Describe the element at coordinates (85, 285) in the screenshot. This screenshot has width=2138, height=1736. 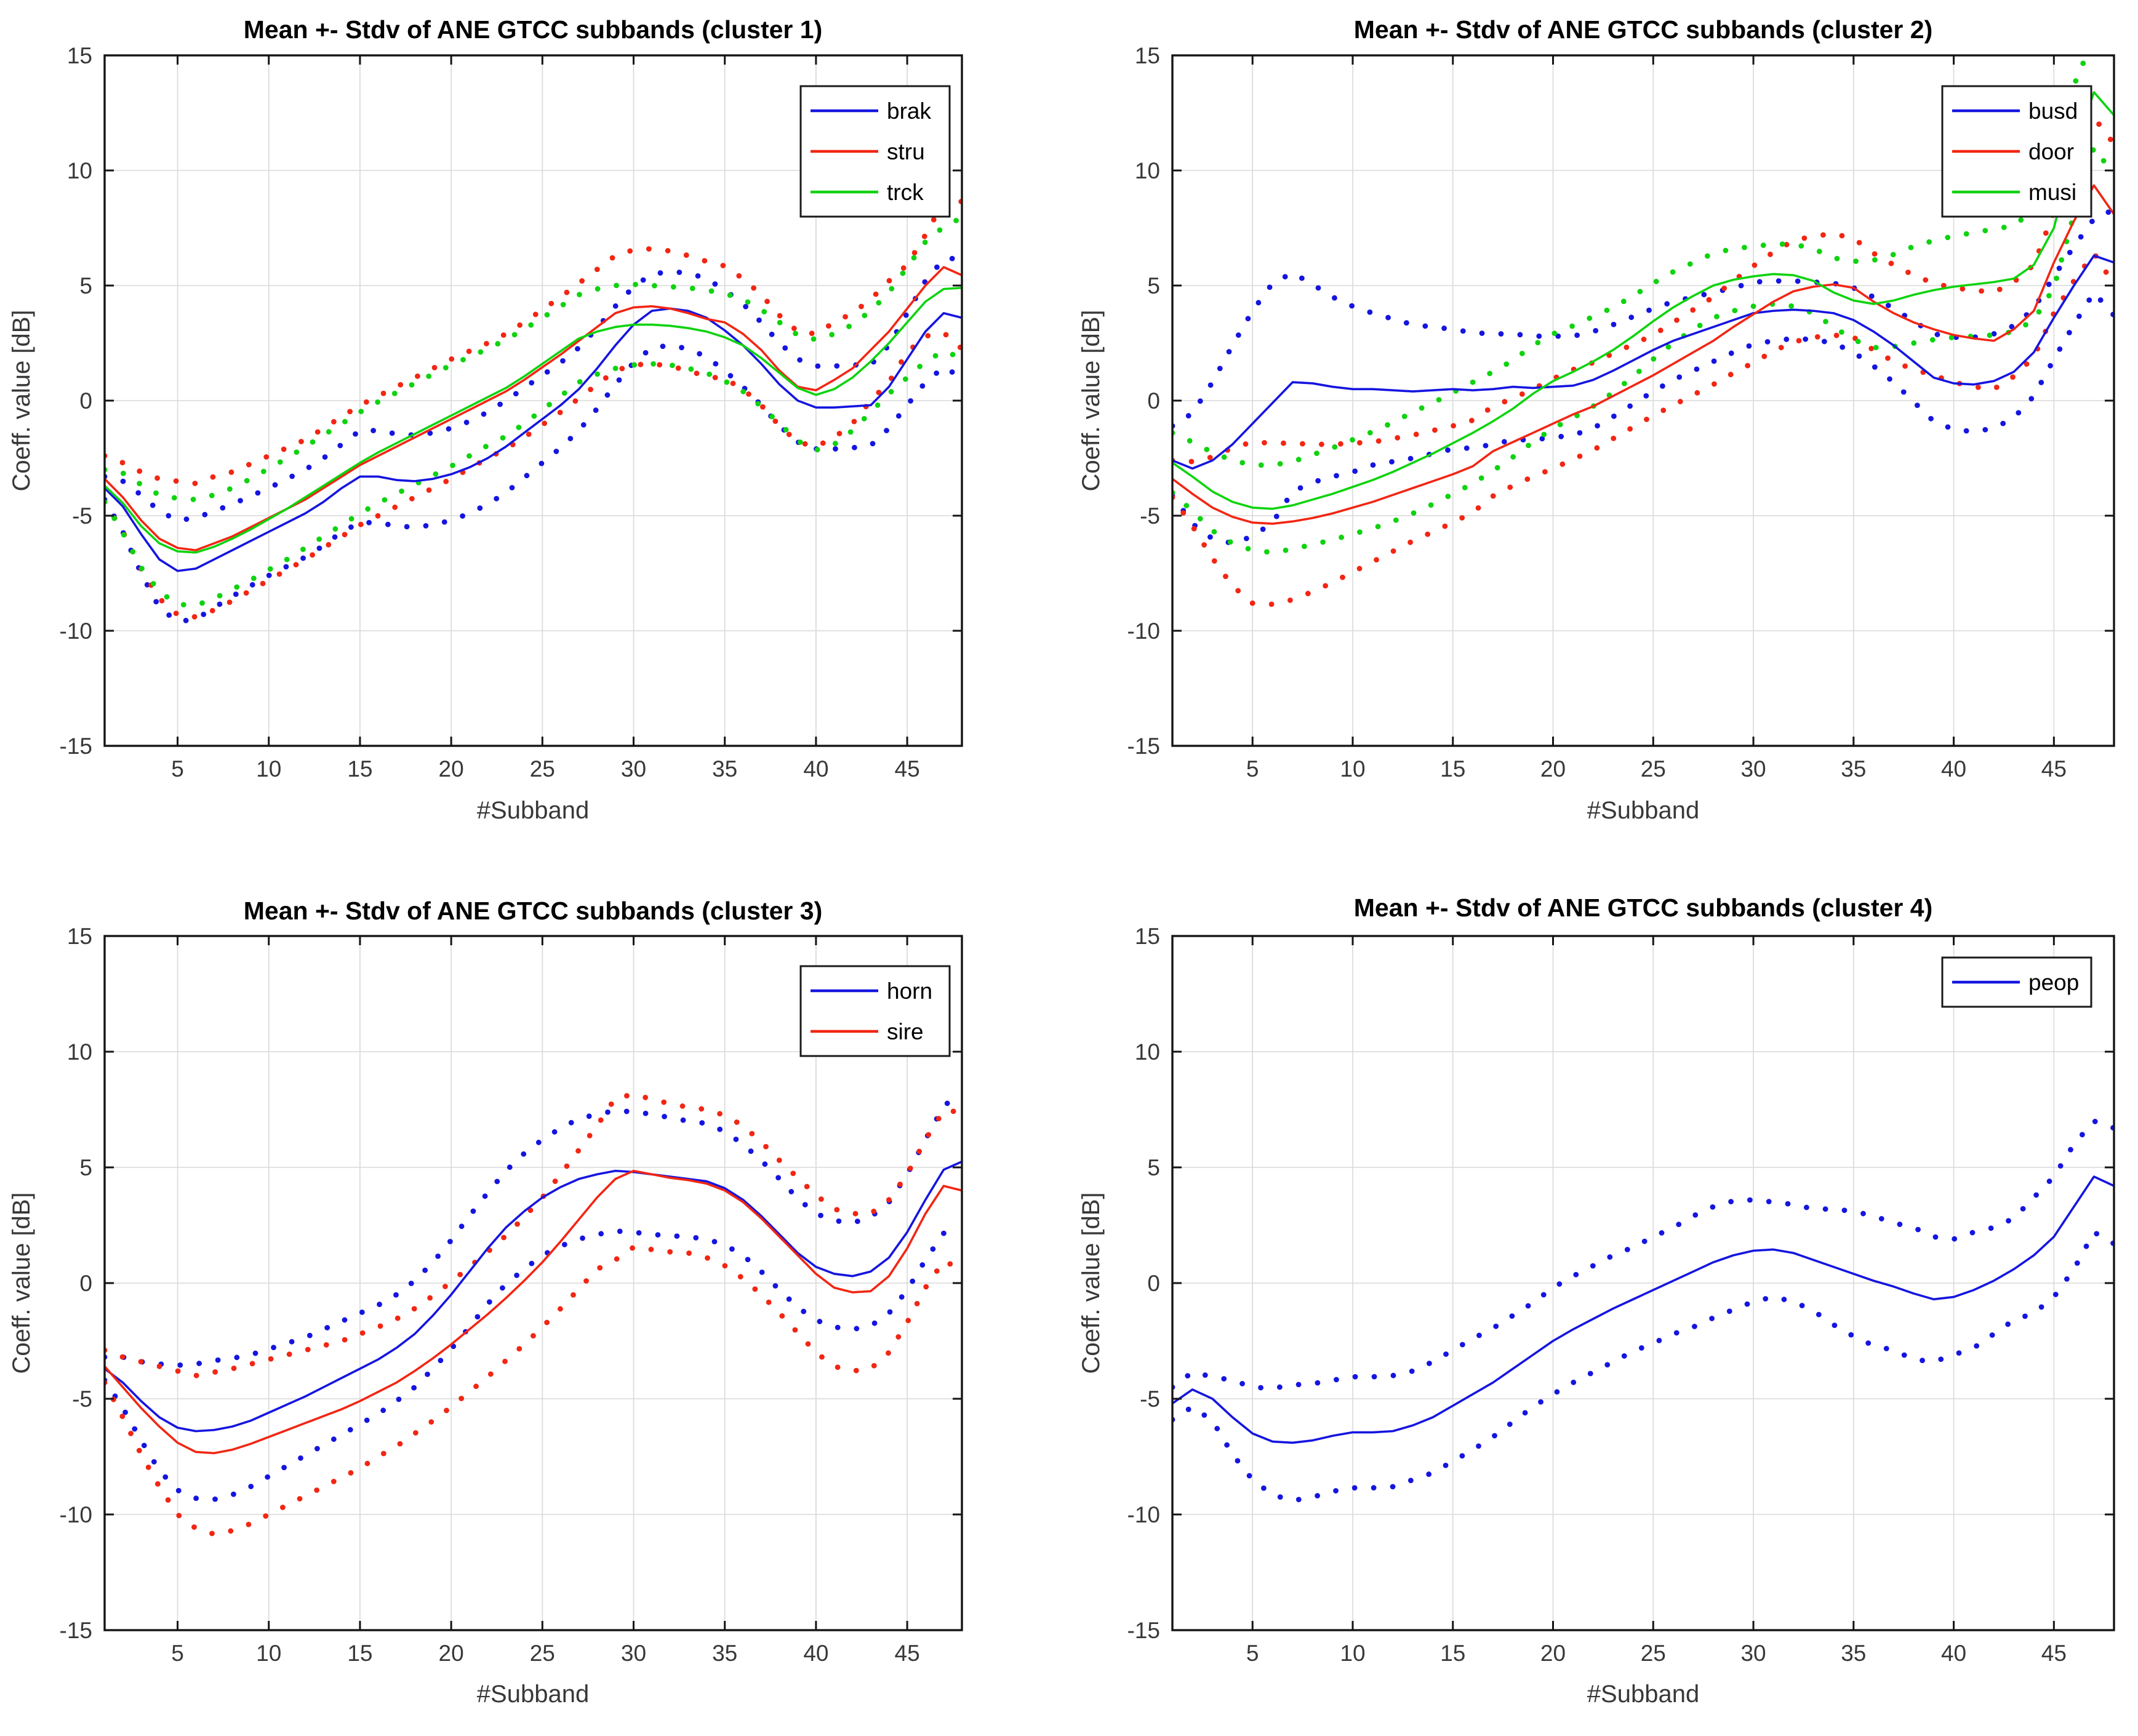
I see `y-tick-label: 5` at that location.